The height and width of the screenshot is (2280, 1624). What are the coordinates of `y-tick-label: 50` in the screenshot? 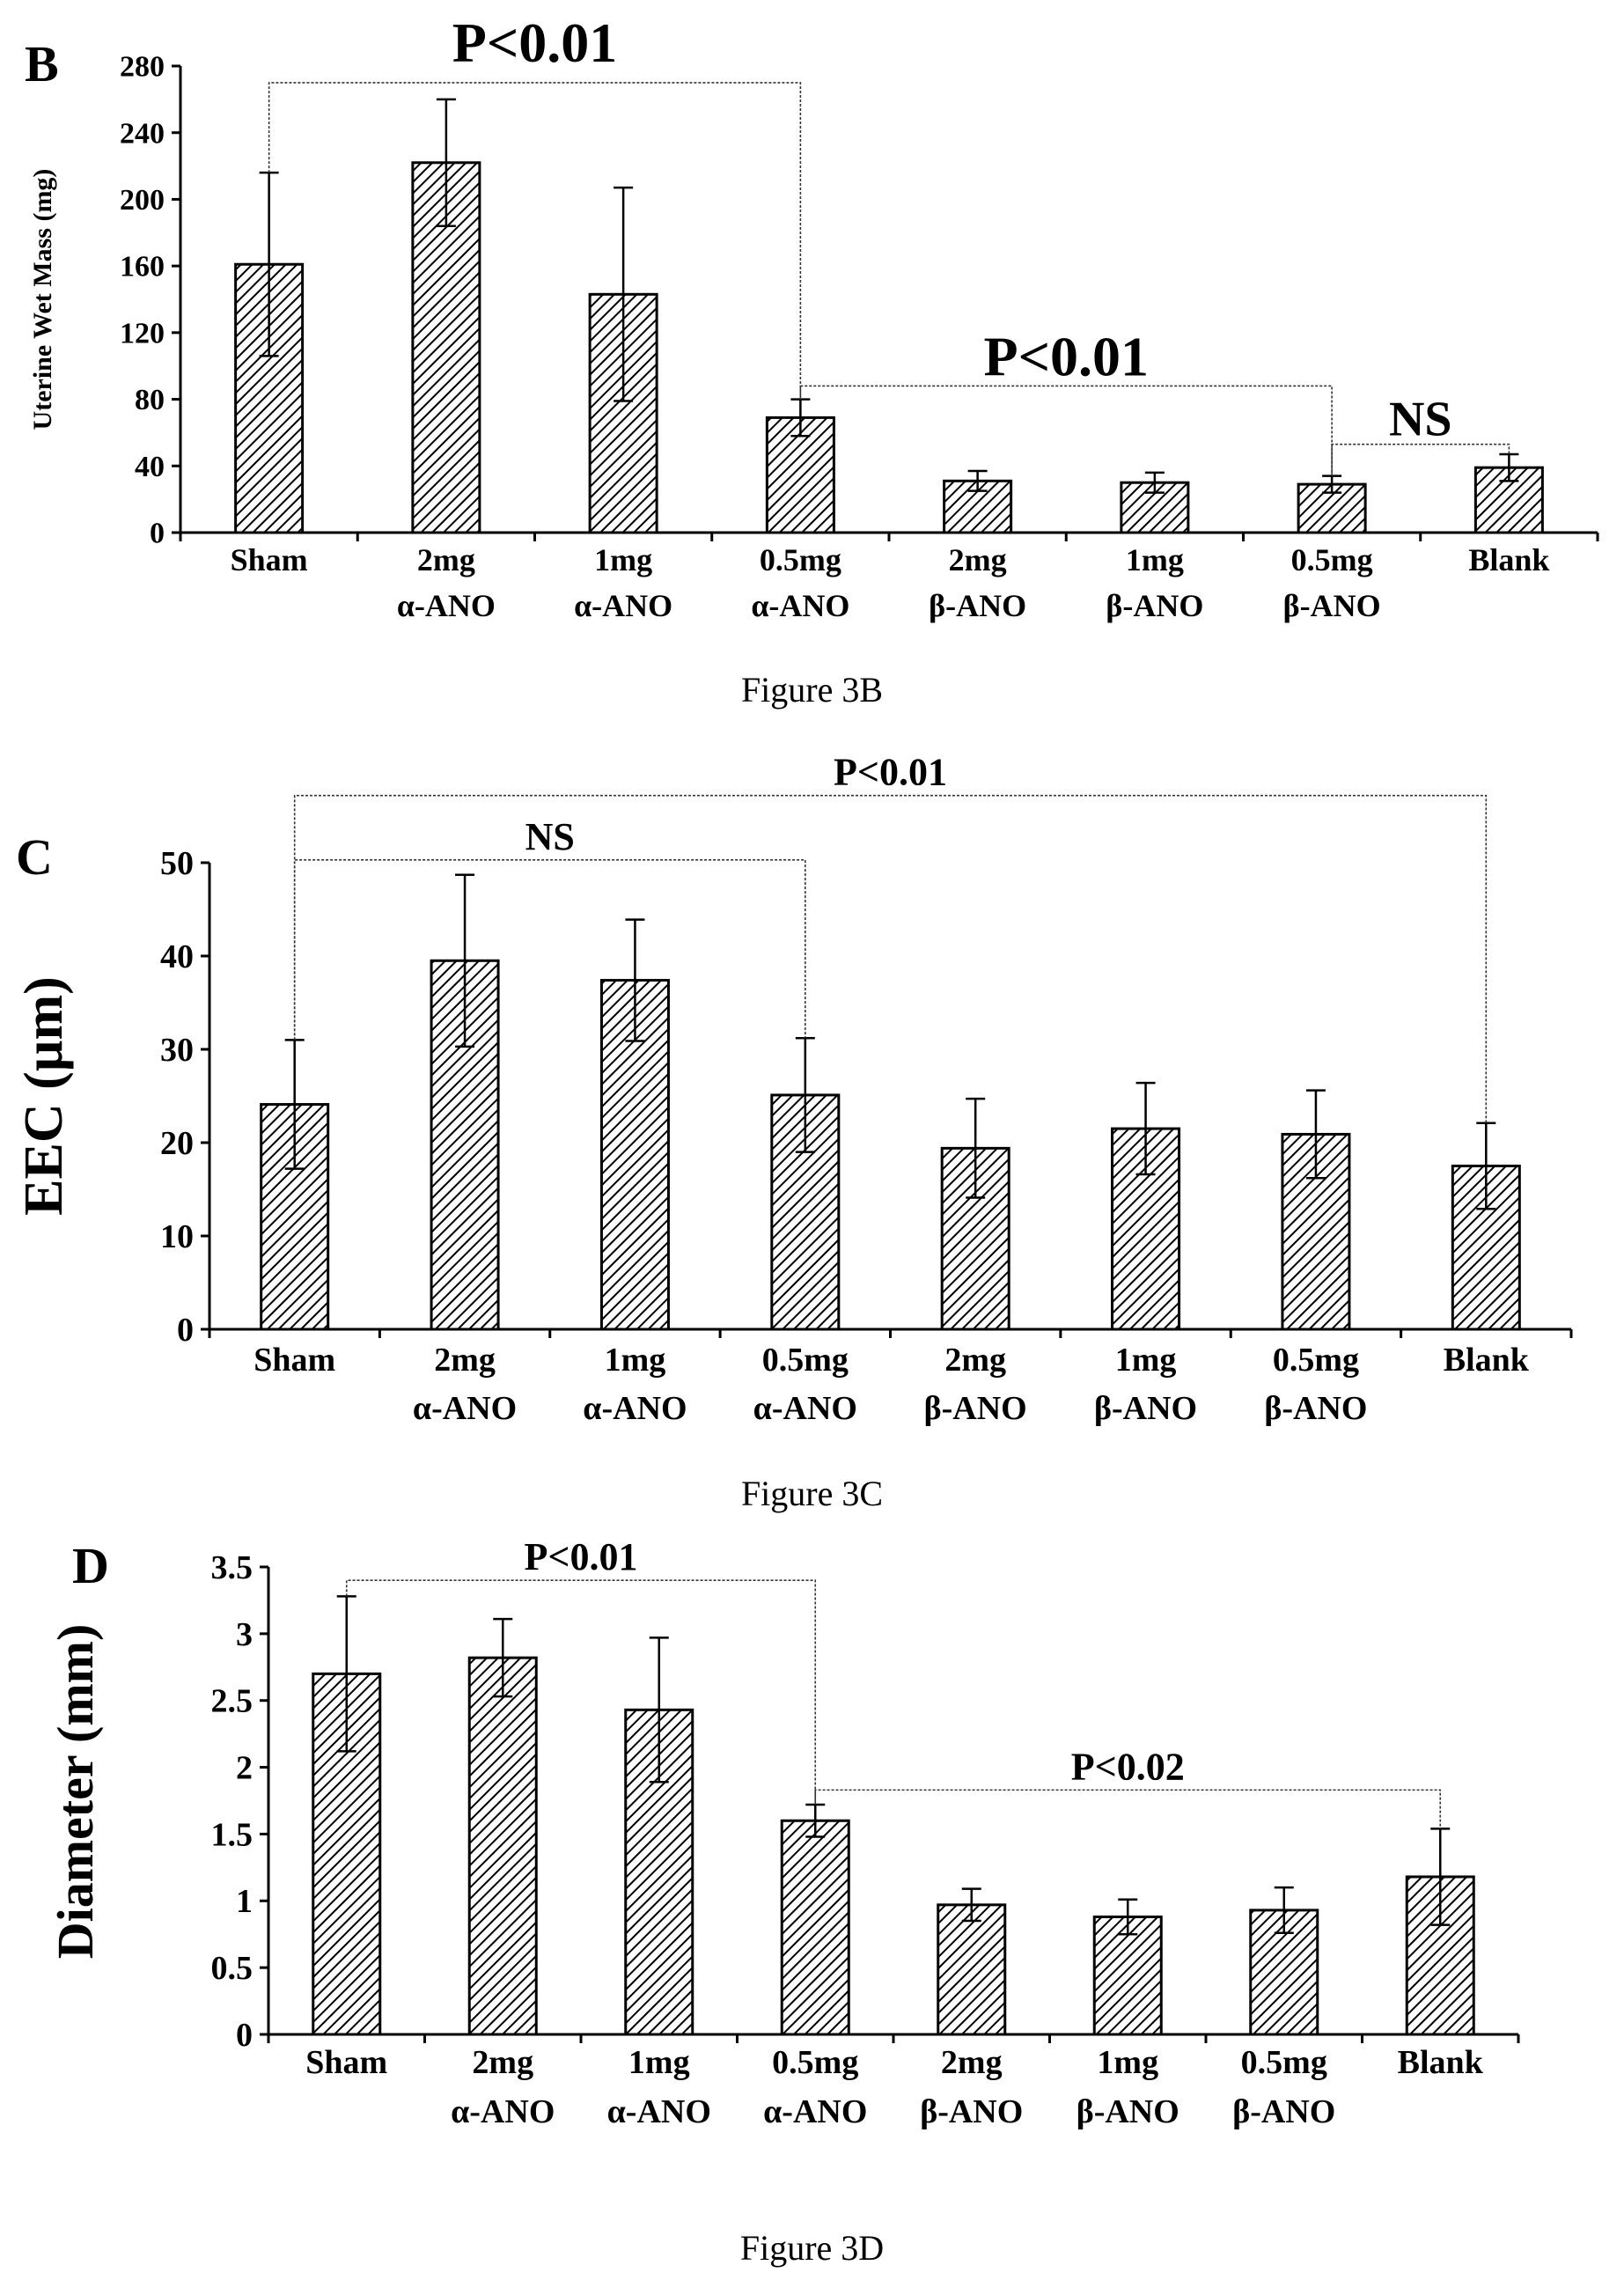 It's located at (177, 864).